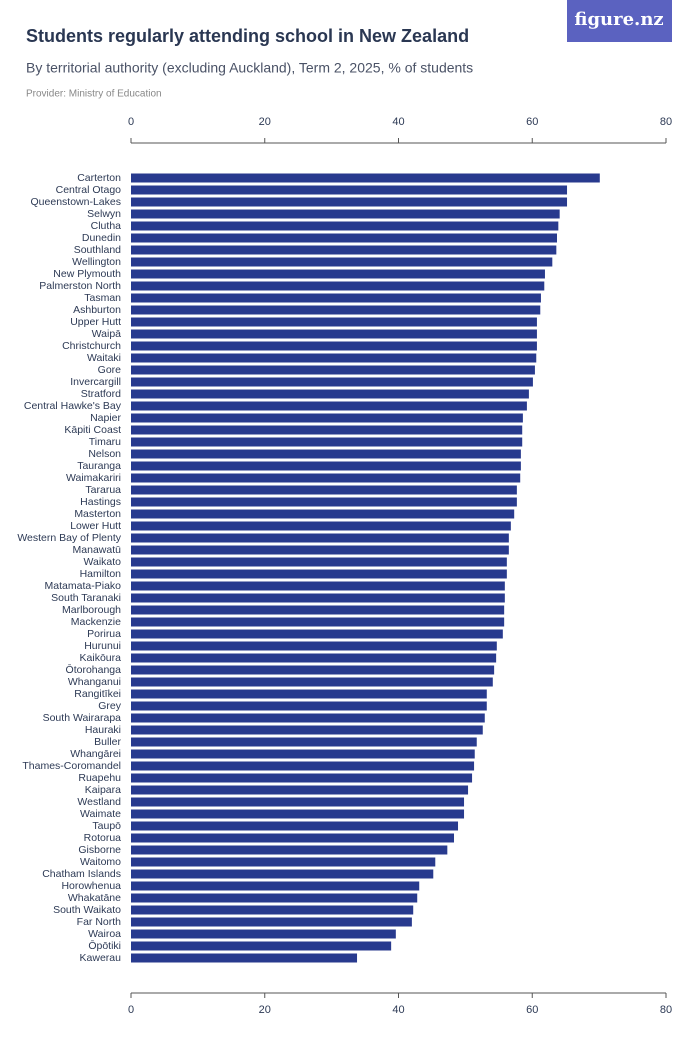 This screenshot has width=700, height=1055. Describe the element at coordinates (398, 122) in the screenshot. I see `x-tick-label: 40` at that location.